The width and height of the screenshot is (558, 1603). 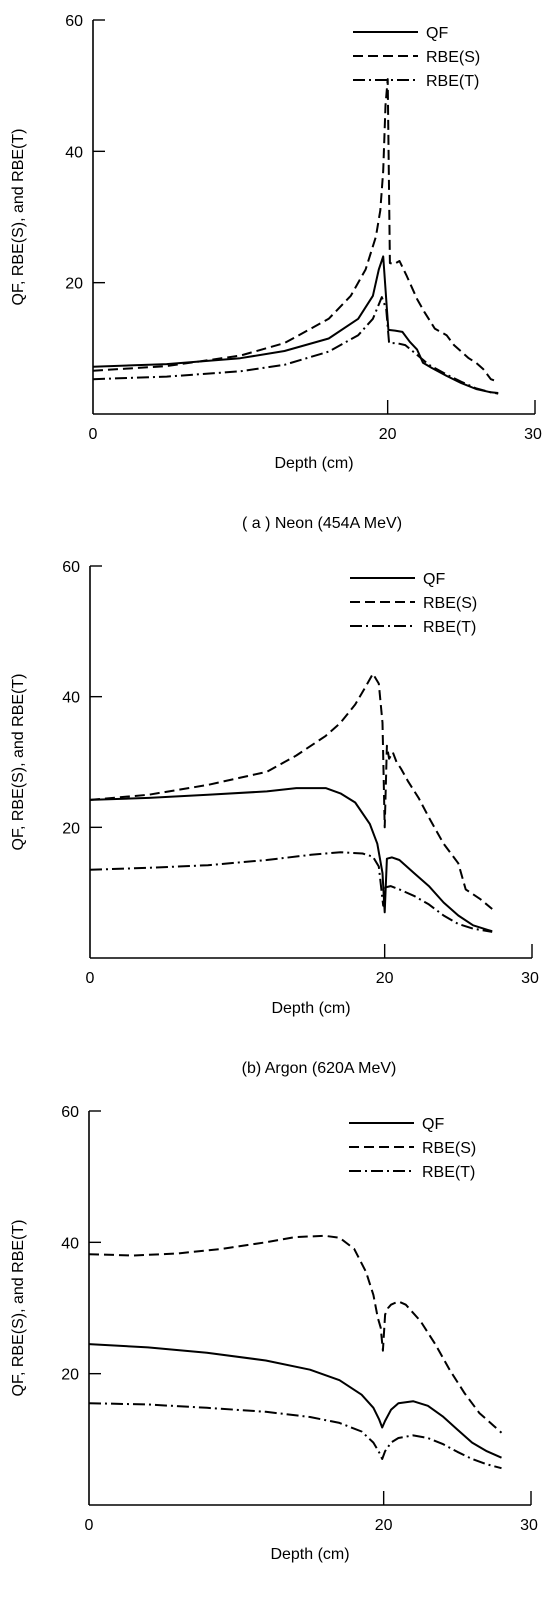 I want to click on panel-caption: (b) Argon (620A MeV), so click(x=319, y=1068).